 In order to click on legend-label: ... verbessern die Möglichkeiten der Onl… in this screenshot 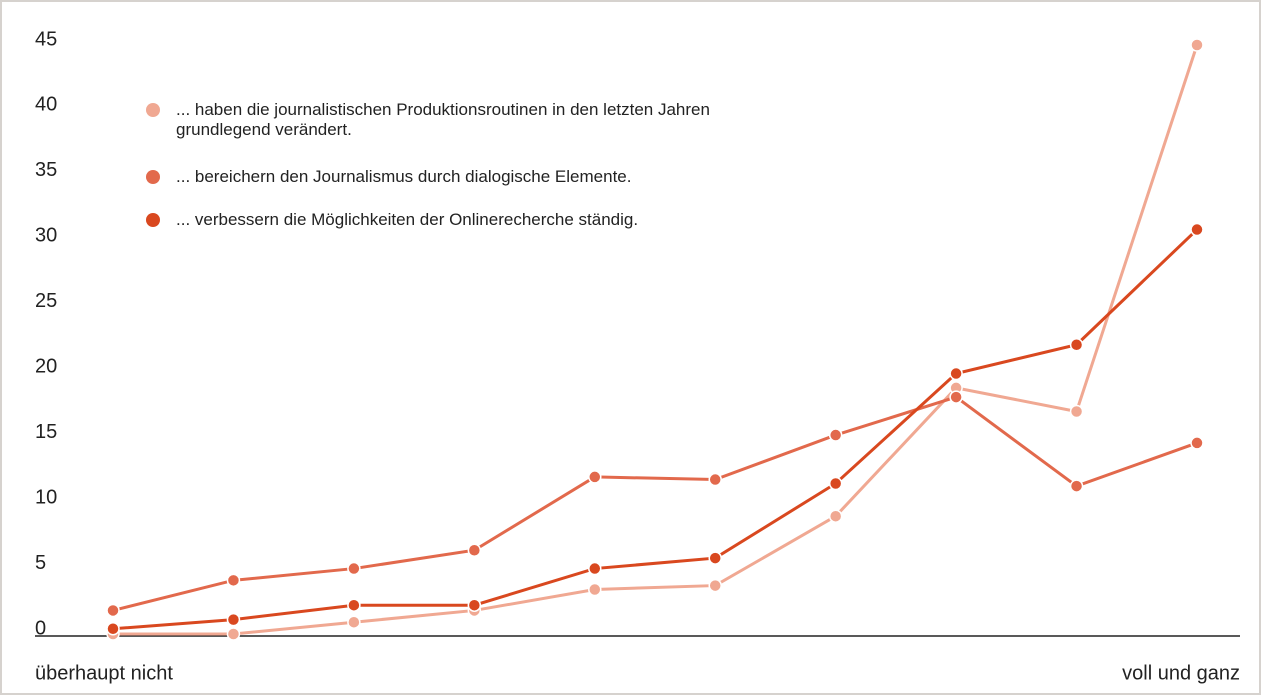, I will do `click(407, 219)`.